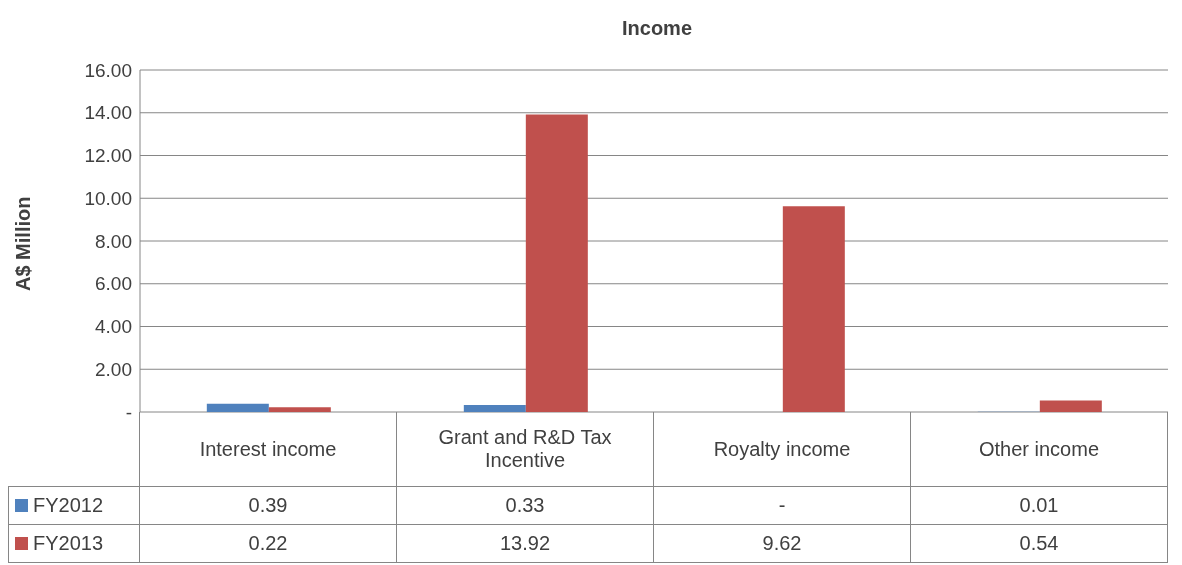 The image size is (1182, 565). I want to click on y-tick-label: 12.00, so click(108, 156).